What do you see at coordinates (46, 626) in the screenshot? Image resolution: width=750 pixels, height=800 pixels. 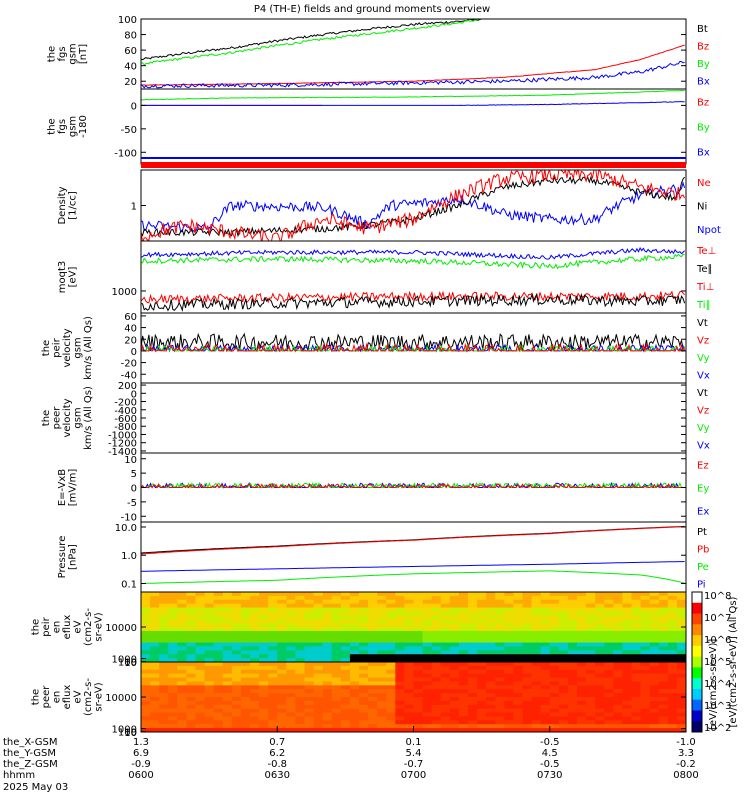 I see `ylabel-line: peir` at bounding box center [46, 626].